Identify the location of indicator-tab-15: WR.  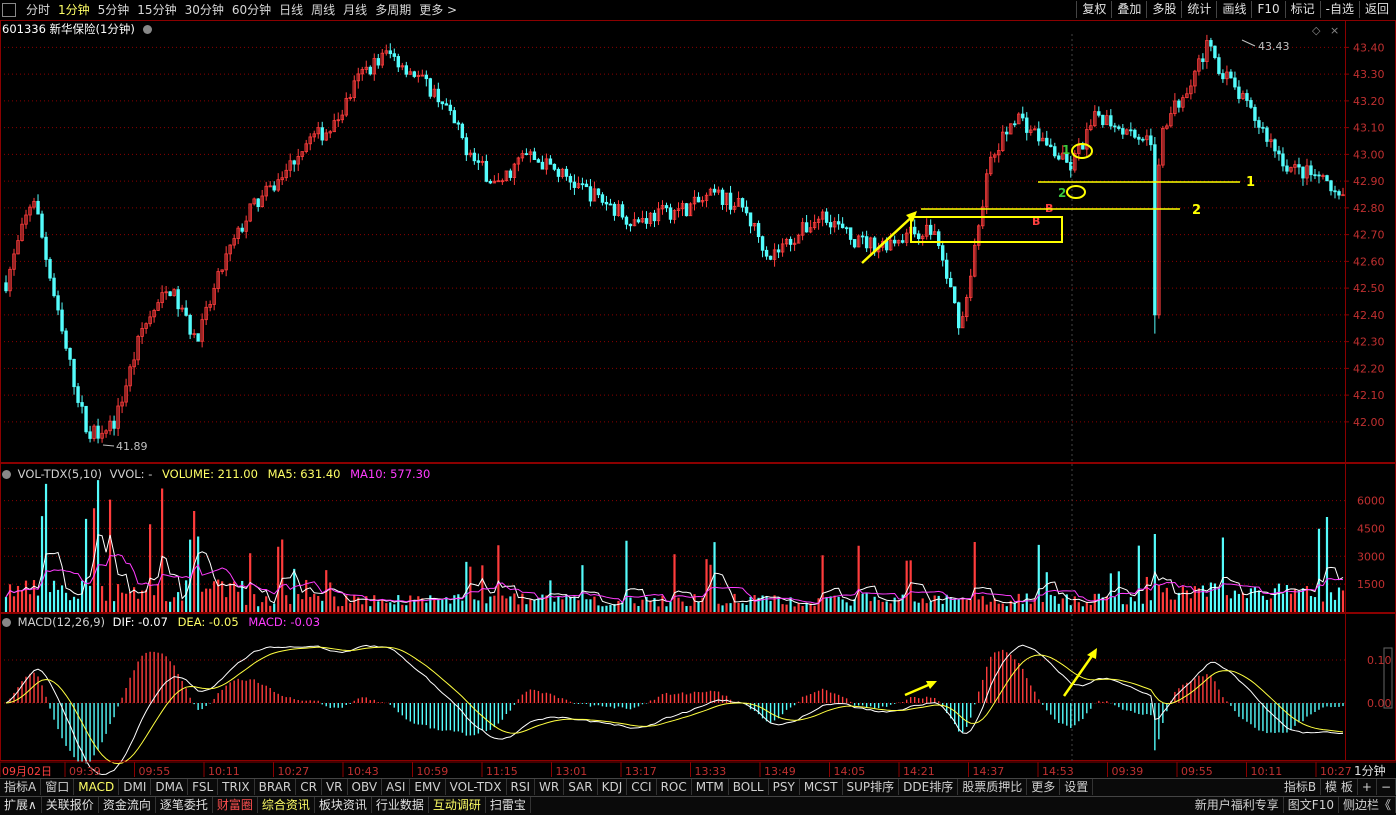
(550, 787).